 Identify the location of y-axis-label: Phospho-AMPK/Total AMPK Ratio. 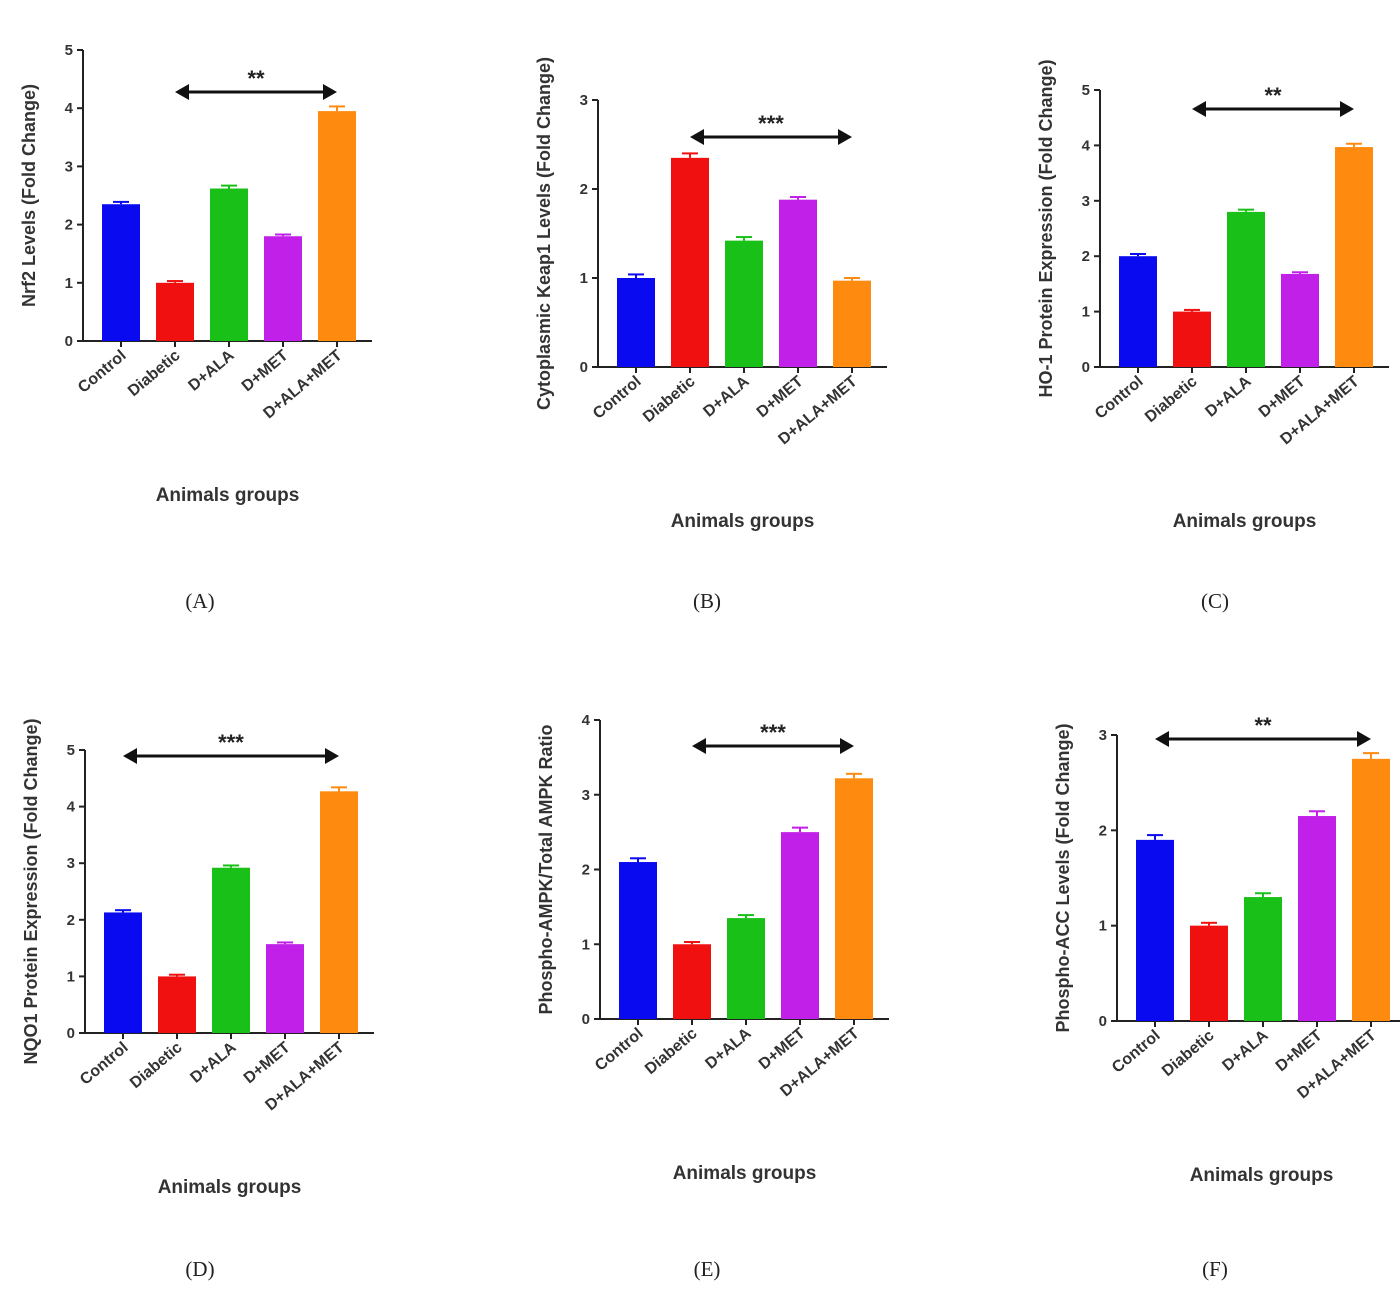
(546, 870).